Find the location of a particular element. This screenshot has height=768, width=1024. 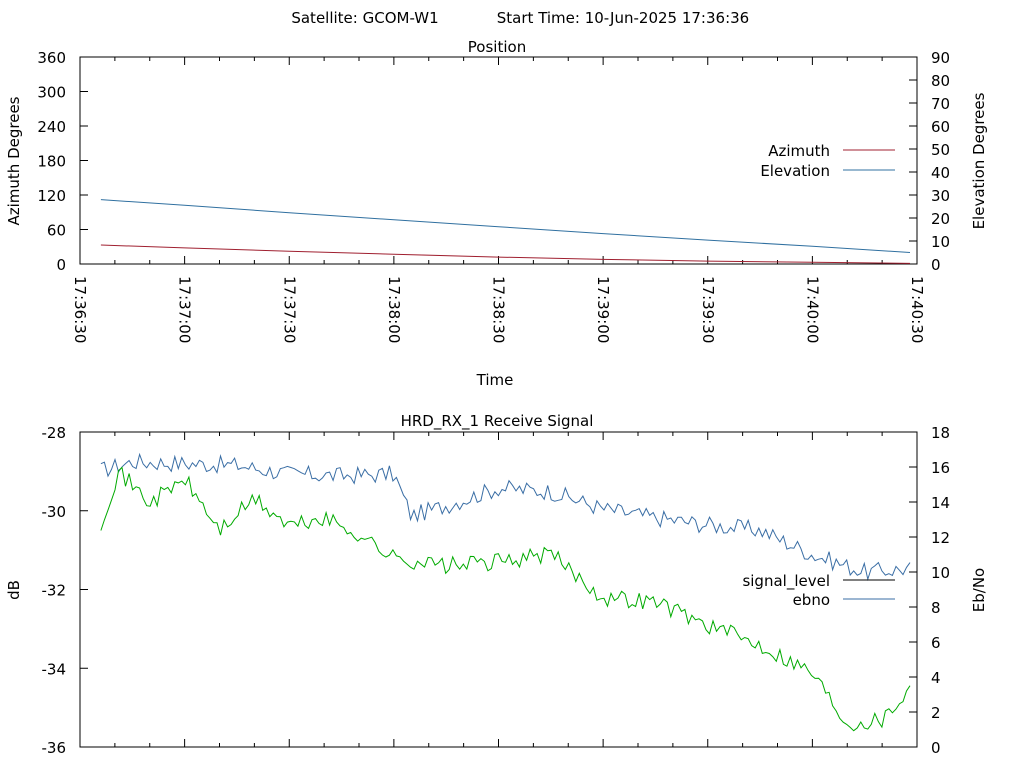

ebno-tick-label: 18 is located at coordinates (940, 433).